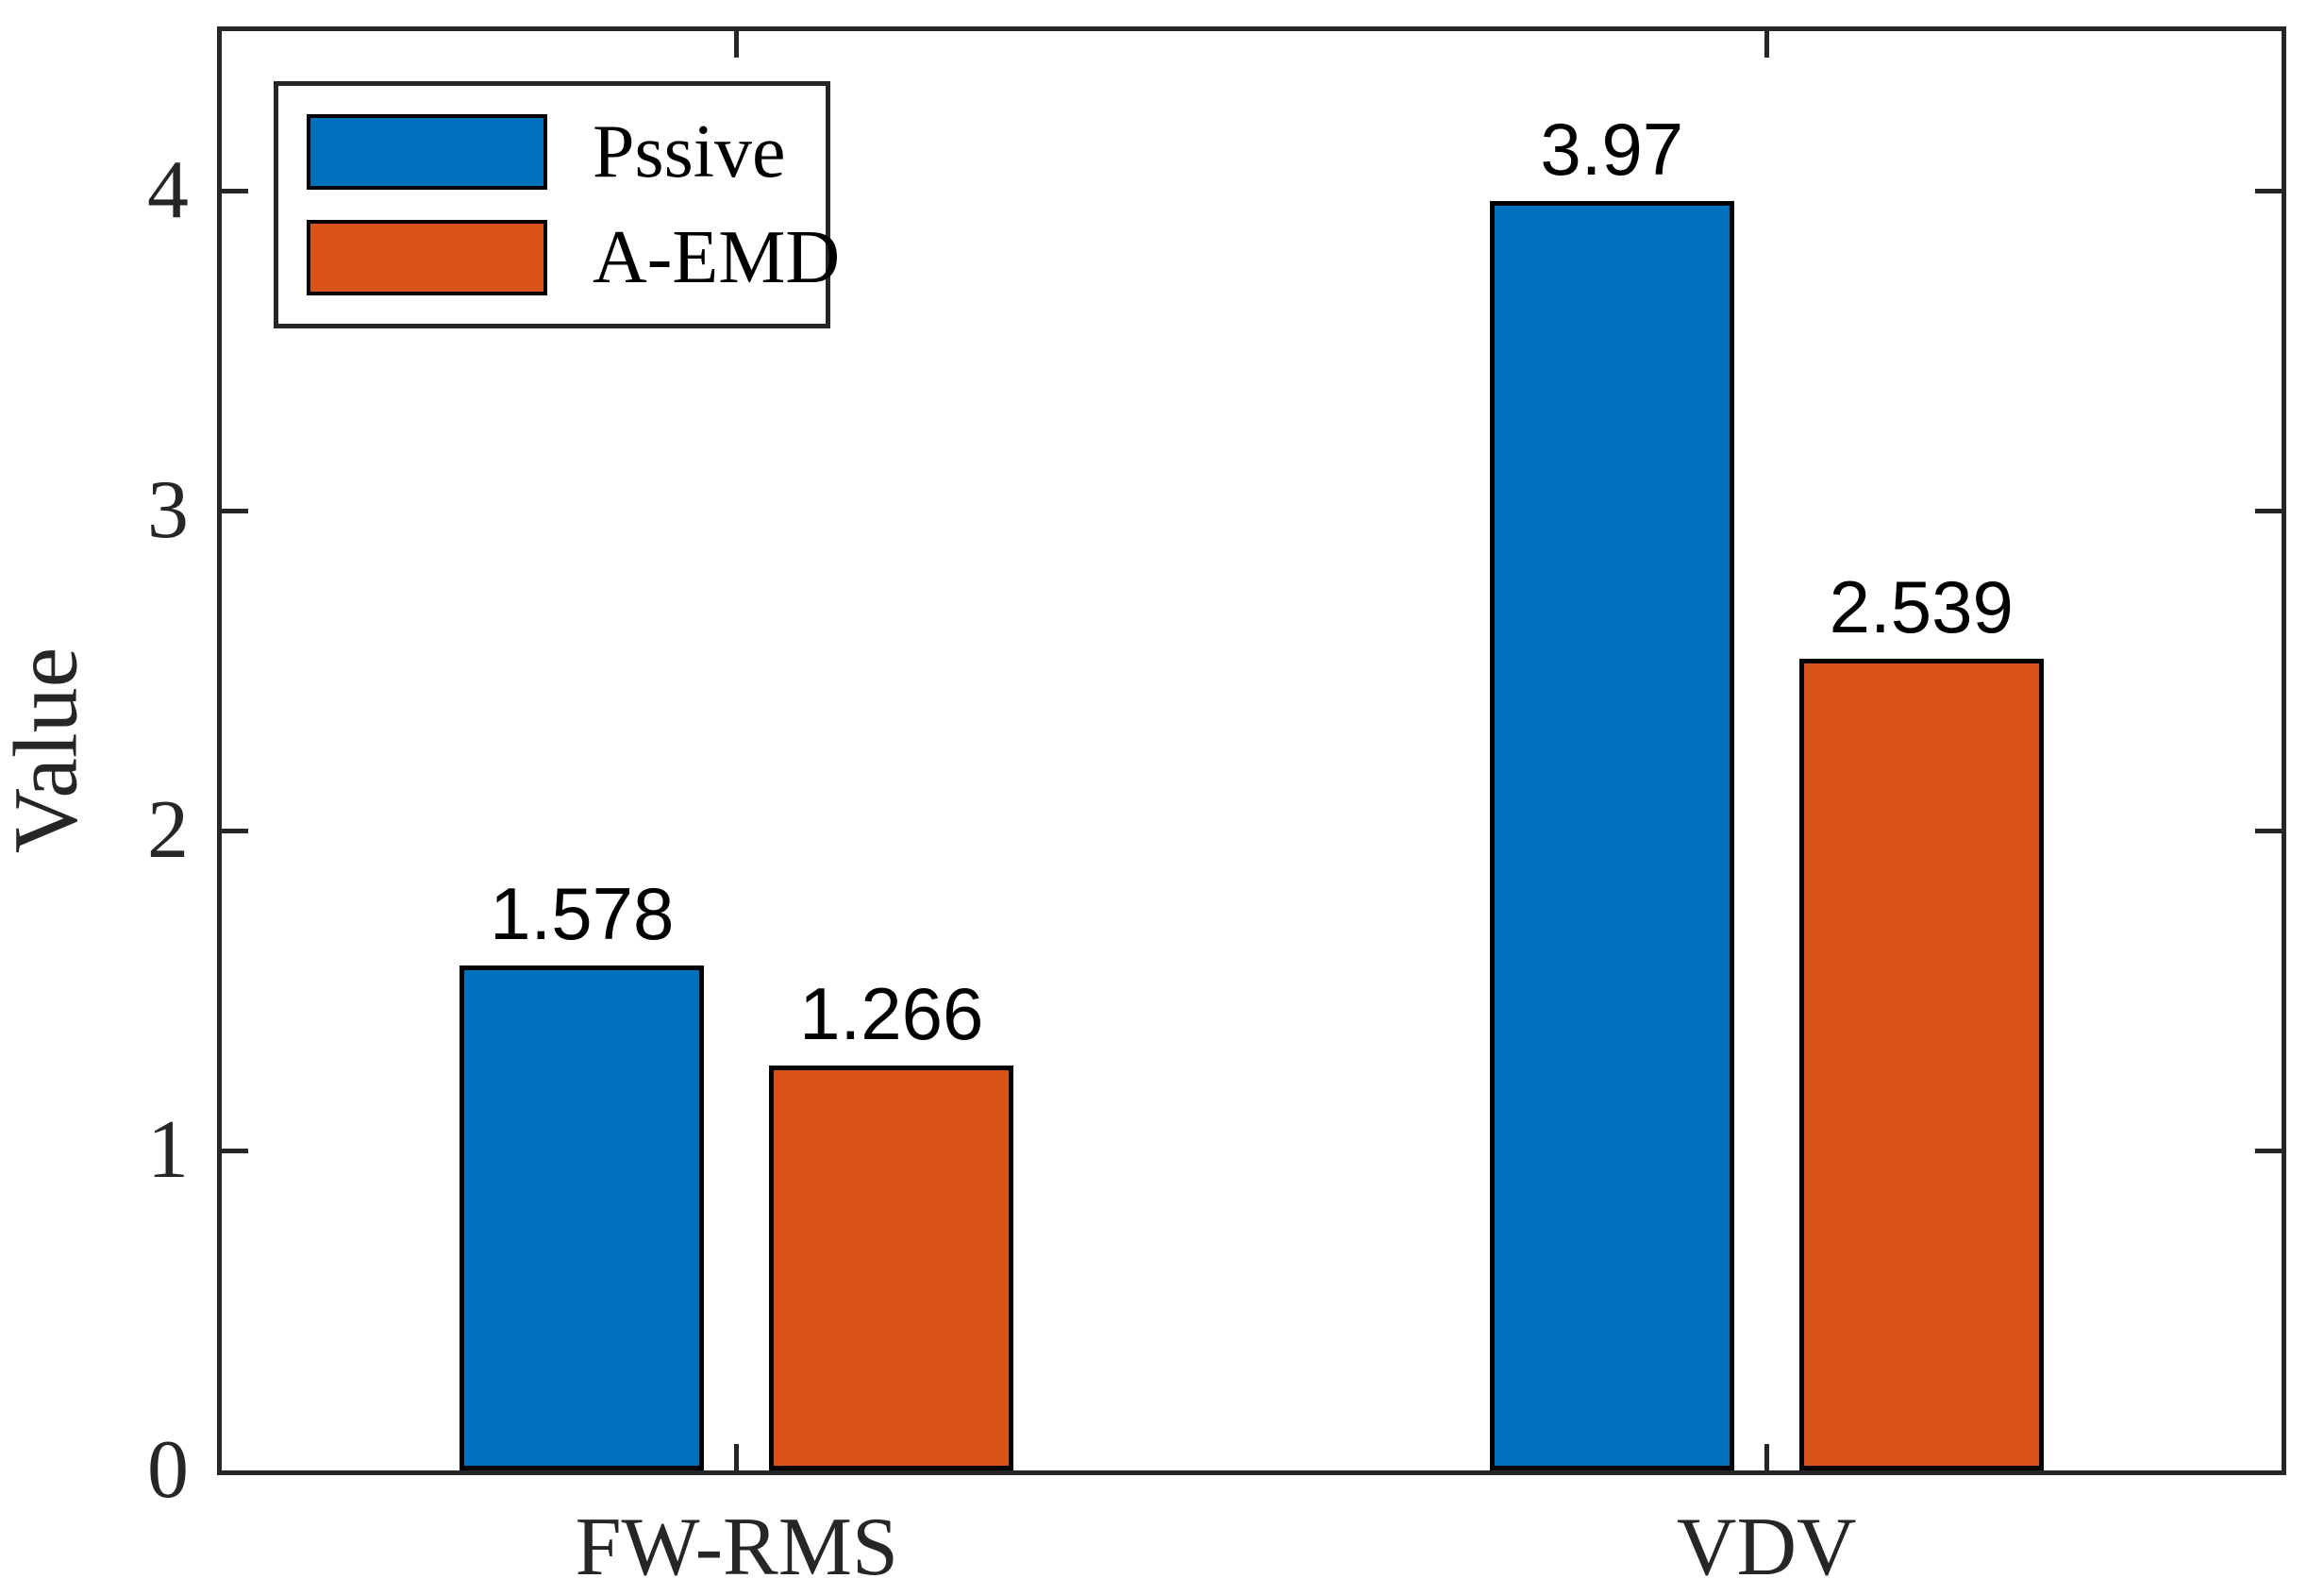  What do you see at coordinates (1766, 1547) in the screenshot?
I see `x-tick-label: VDV` at bounding box center [1766, 1547].